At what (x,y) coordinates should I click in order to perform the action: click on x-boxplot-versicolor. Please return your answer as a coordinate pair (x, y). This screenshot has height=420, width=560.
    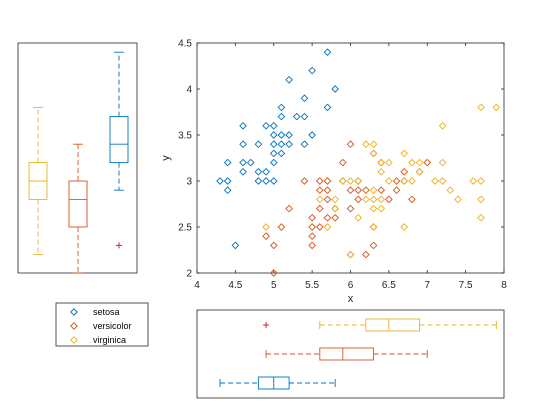
    Looking at the image, I should click on (346, 354).